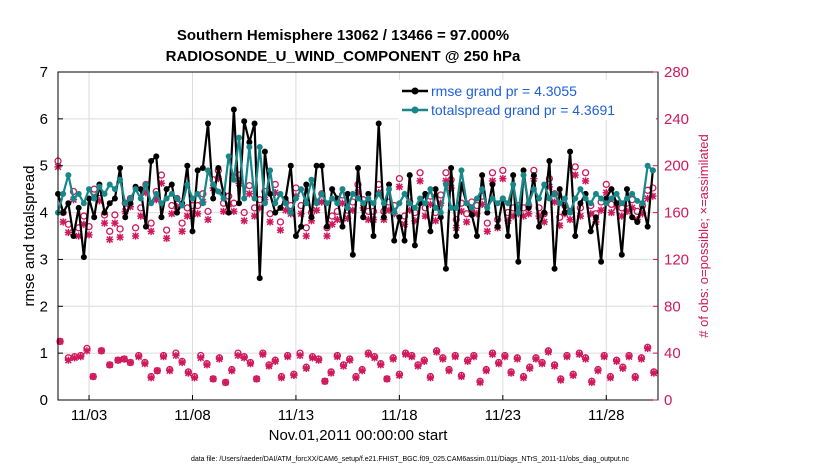  I want to click on left-y-ticks: 0 1 2 3 4 5 6 7, so click(51, 236).